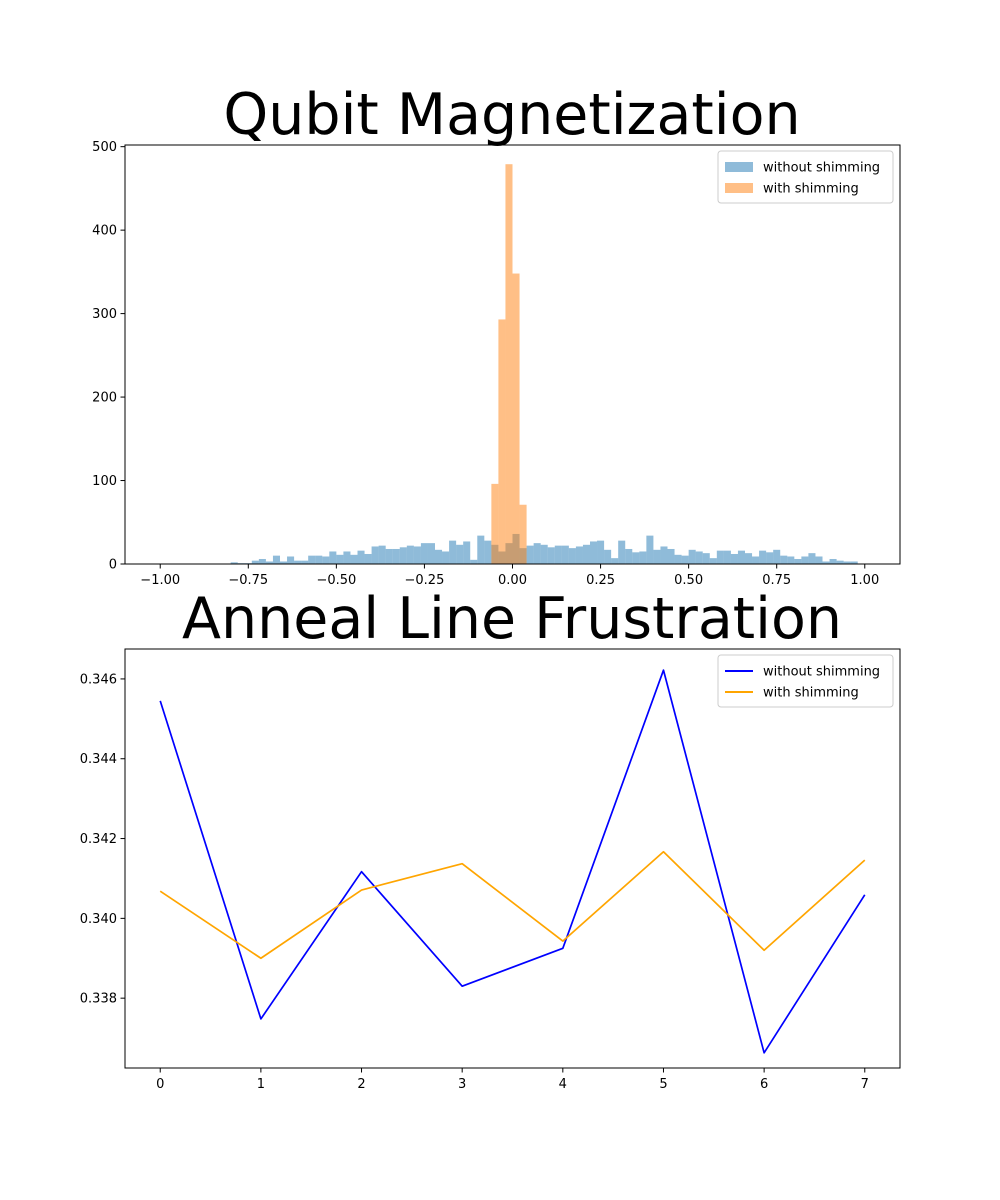 This screenshot has height=1200, width=1000. Describe the element at coordinates (113, 565) in the screenshot. I see `y-tick-label: 0` at that location.